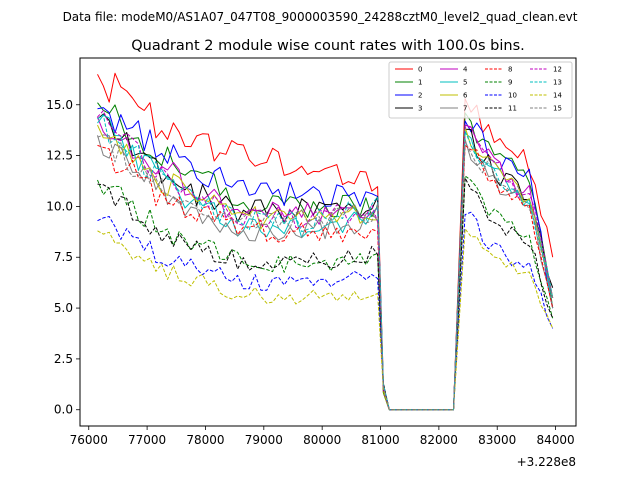 The image size is (640, 480). I want to click on y-tick-label: 7.5, so click(63, 257).